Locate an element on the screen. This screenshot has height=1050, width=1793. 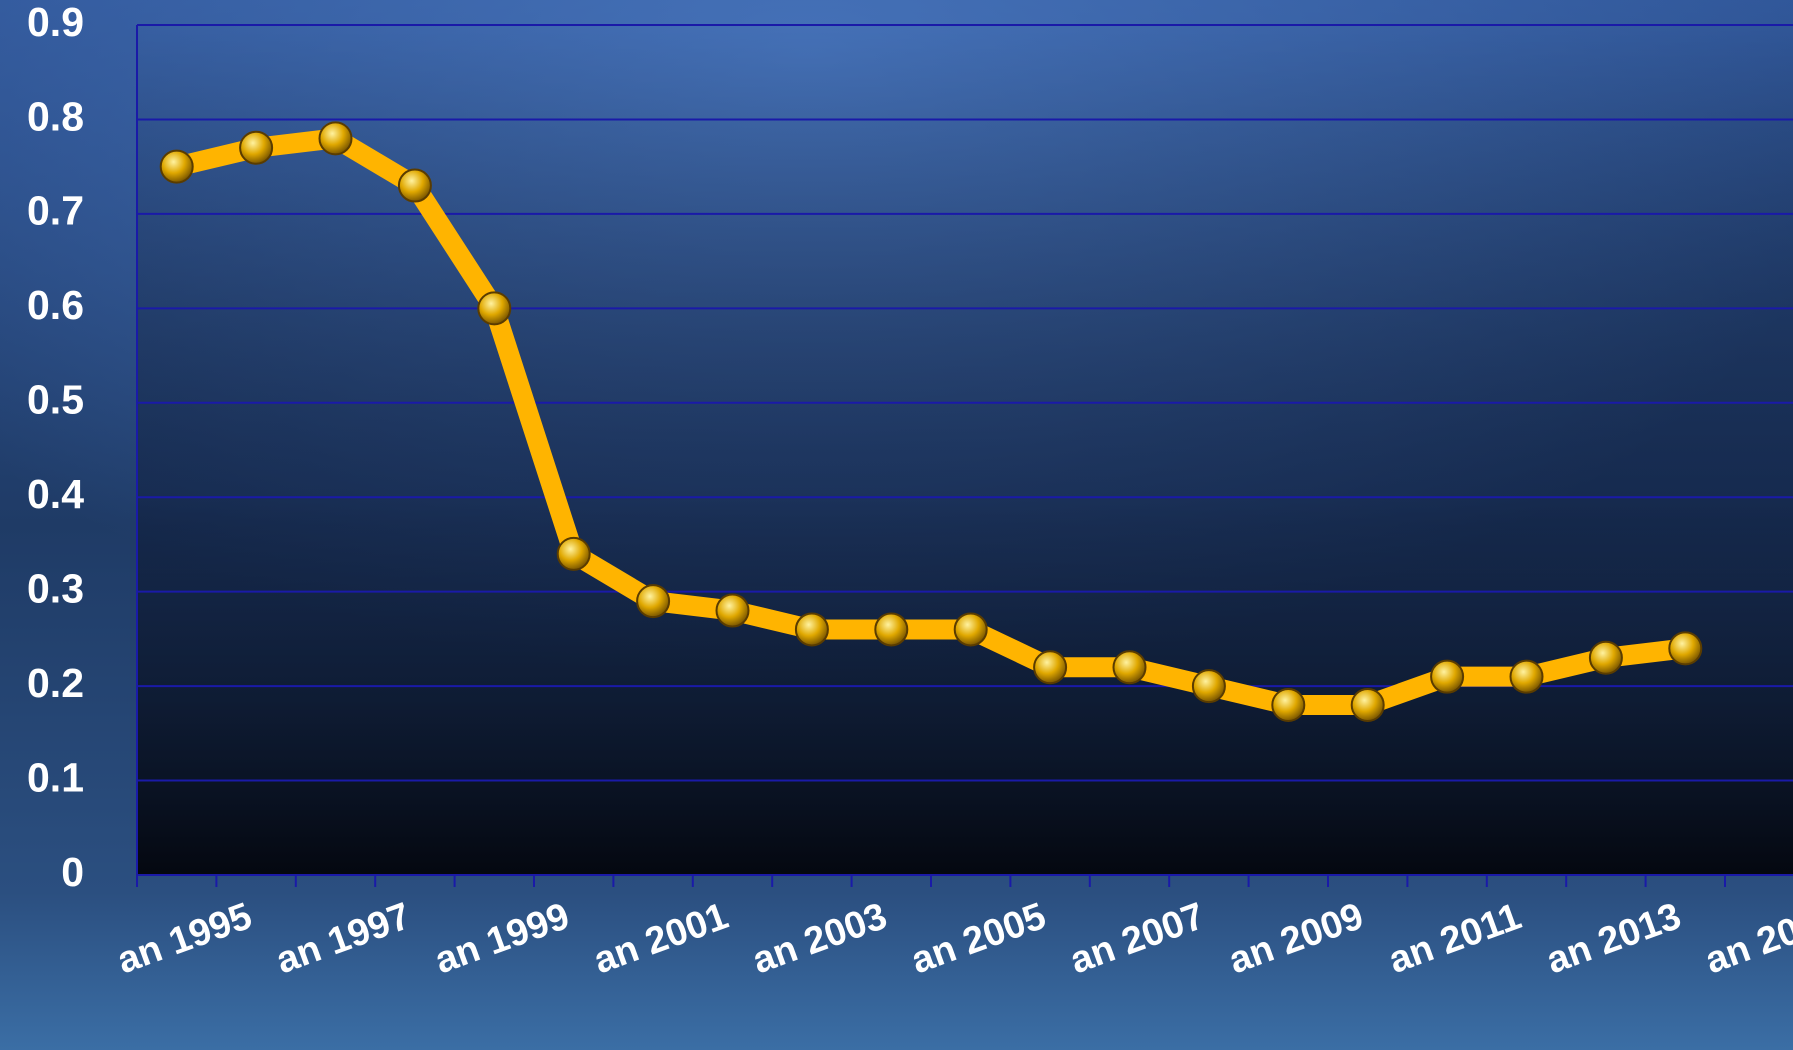
y-tick-label: 0 is located at coordinates (72, 872).